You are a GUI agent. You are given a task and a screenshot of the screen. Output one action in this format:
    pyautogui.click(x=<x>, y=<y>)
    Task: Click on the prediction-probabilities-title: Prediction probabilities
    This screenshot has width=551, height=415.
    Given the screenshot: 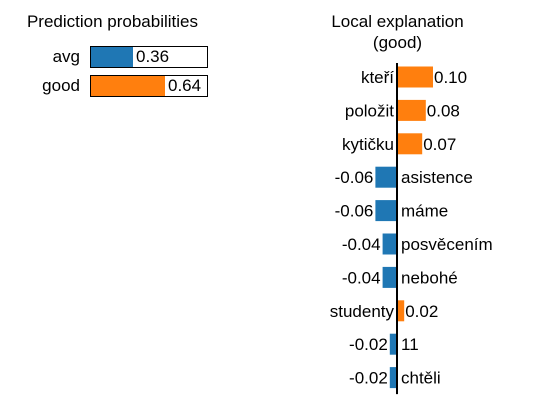 What is the action you would take?
    pyautogui.click(x=112, y=21)
    